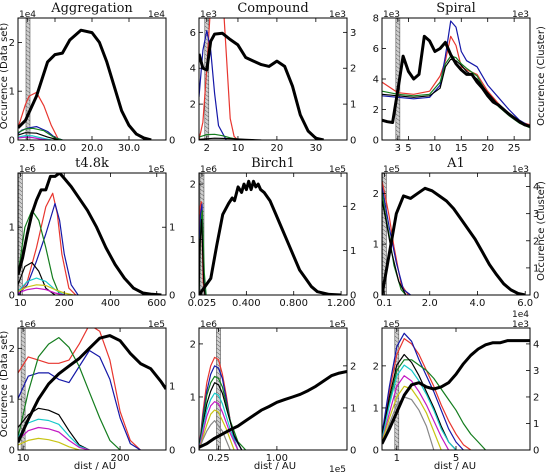 The width and height of the screenshot is (550, 474). I want to click on x-tick-label: 0.025, so click(202, 303).